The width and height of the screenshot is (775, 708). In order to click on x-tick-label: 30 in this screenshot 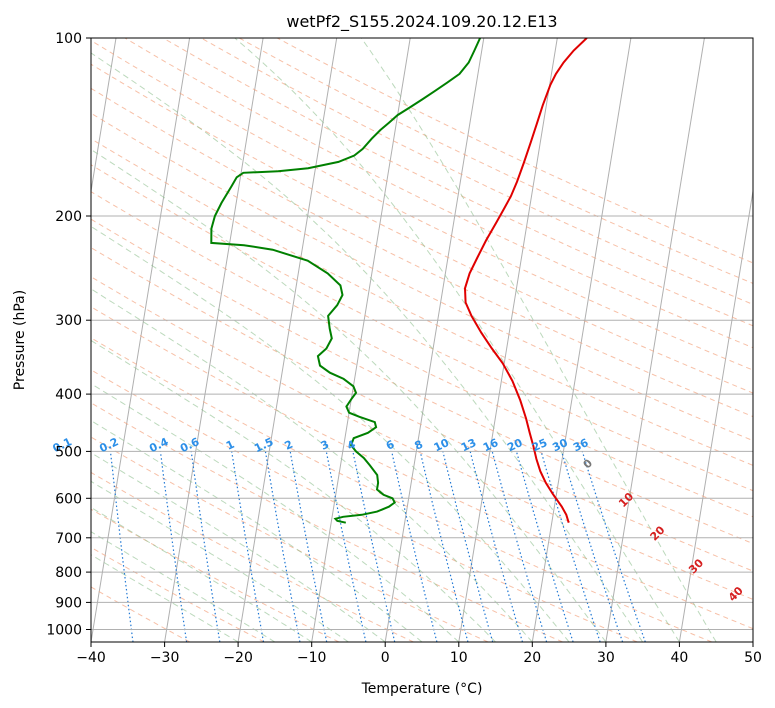, I will do `click(606, 658)`.